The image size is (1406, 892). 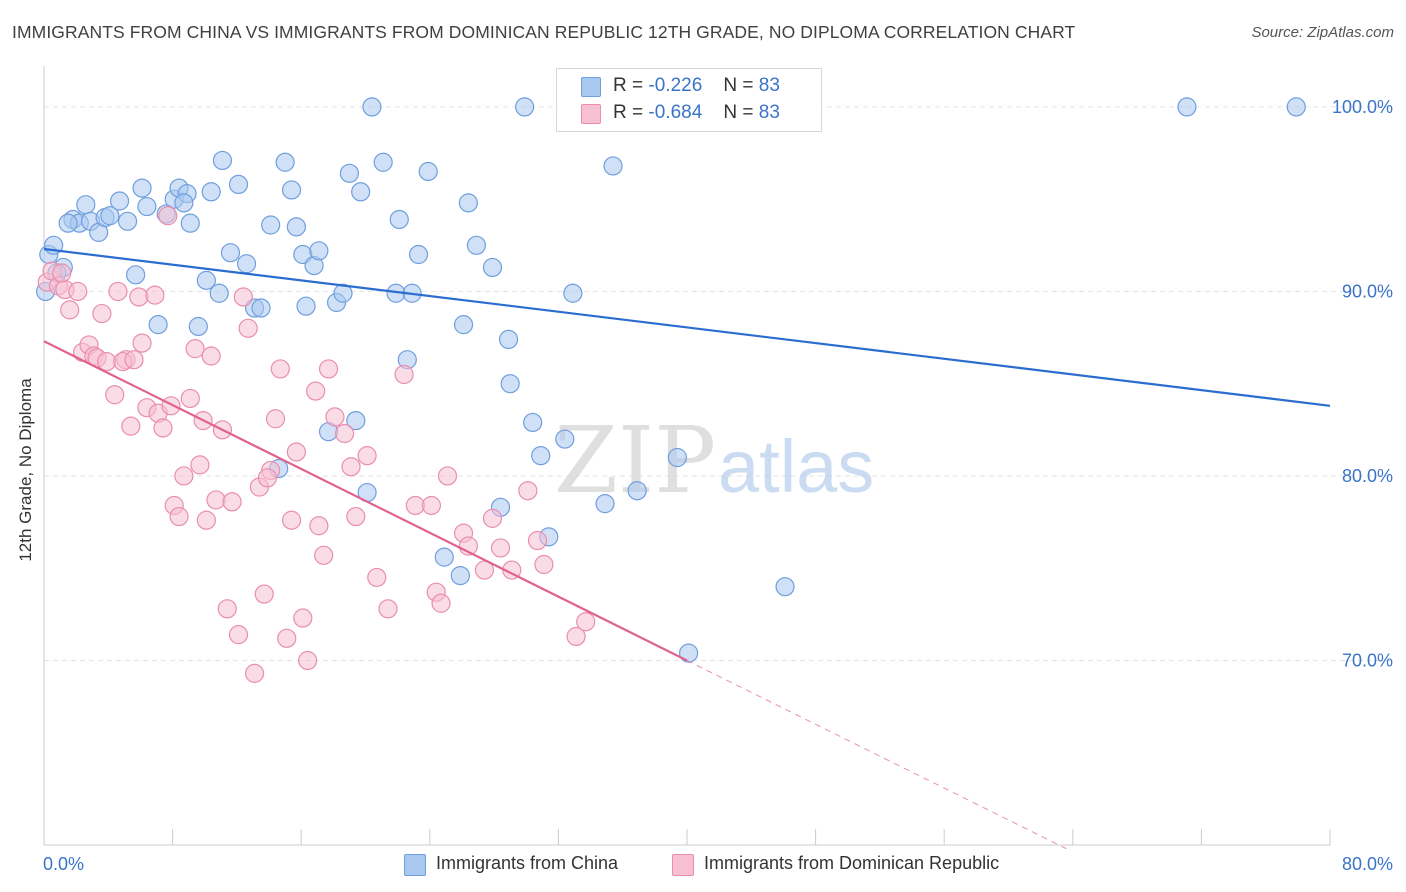 I want to click on legend-label-dominican: Immigrants from Dominican Republic, so click(x=852, y=863).